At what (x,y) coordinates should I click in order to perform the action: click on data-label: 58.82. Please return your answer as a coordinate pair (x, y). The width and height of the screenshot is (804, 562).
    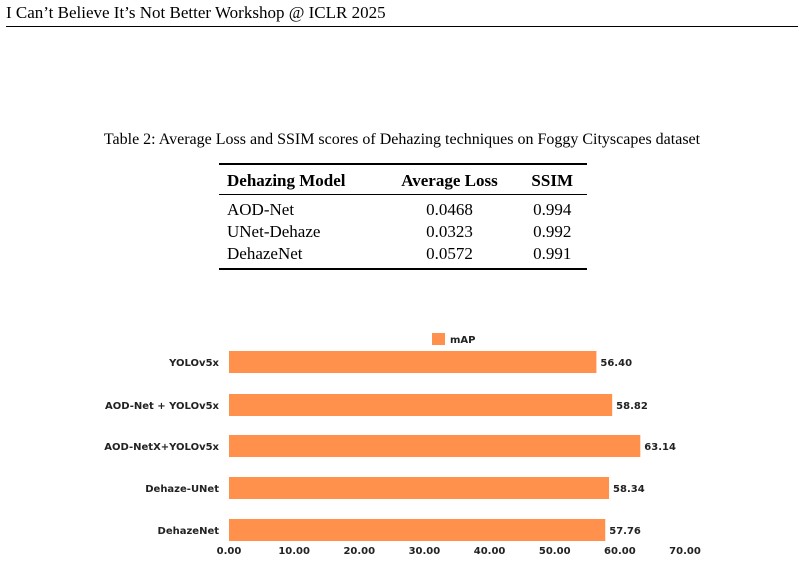
    Looking at the image, I should click on (632, 406).